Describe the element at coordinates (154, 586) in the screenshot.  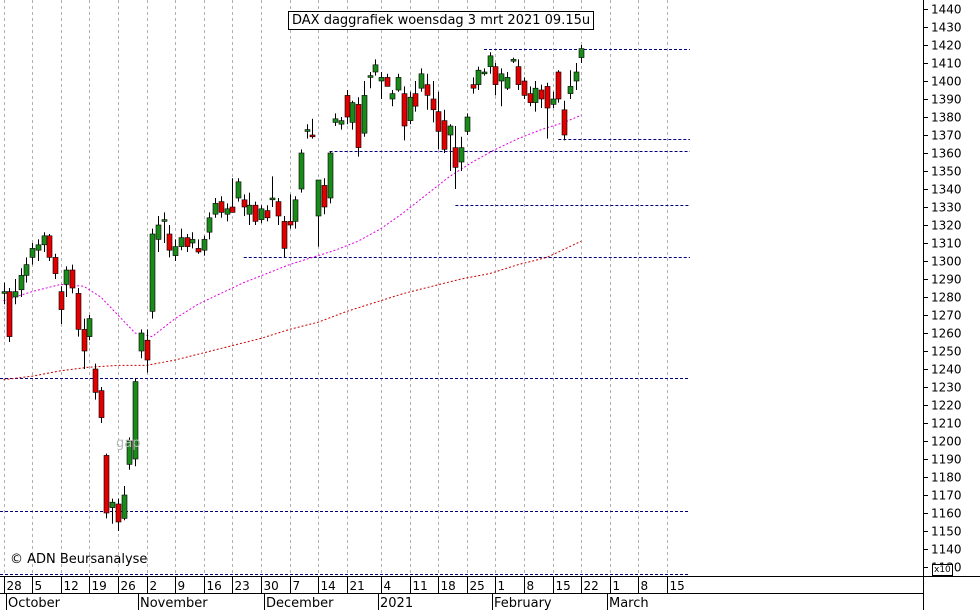
I see `x-tick-label: 2` at that location.